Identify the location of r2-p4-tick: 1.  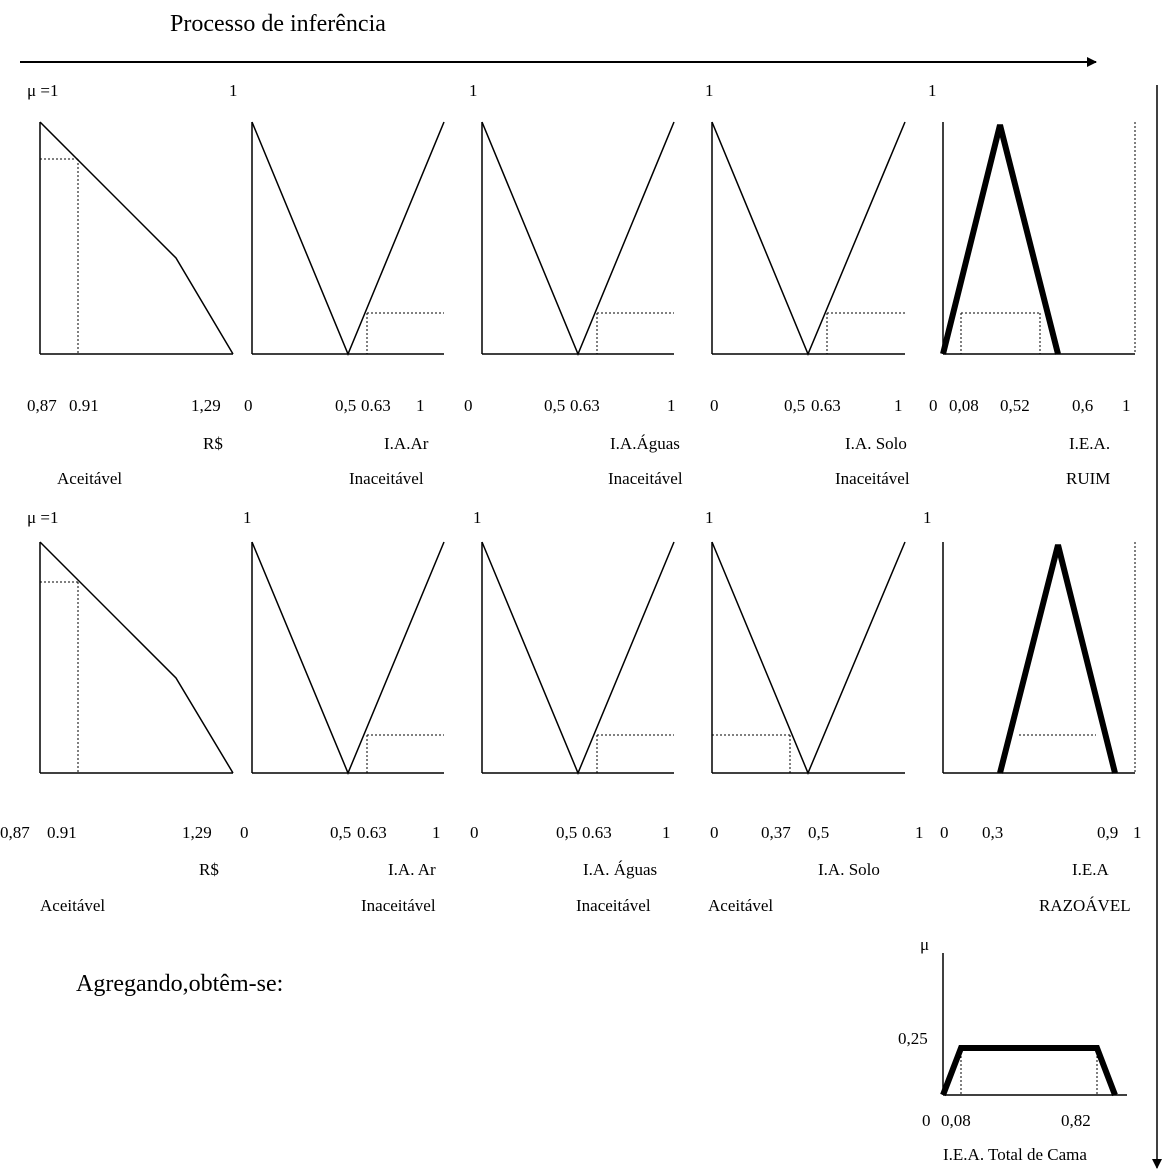
(919, 832).